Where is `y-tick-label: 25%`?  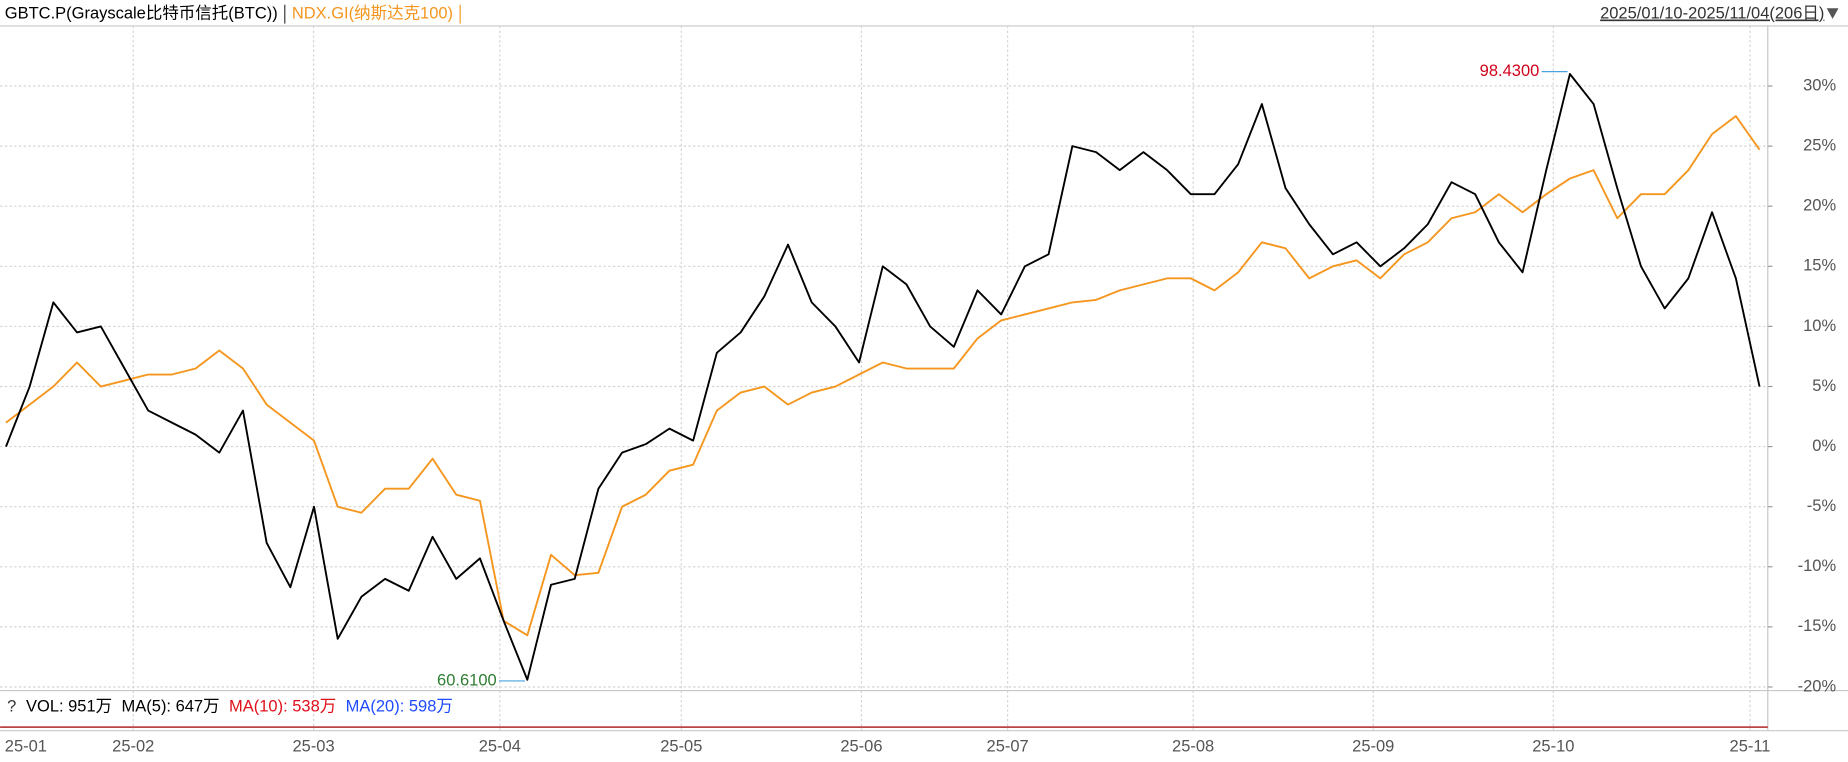
y-tick-label: 25% is located at coordinates (1819, 145).